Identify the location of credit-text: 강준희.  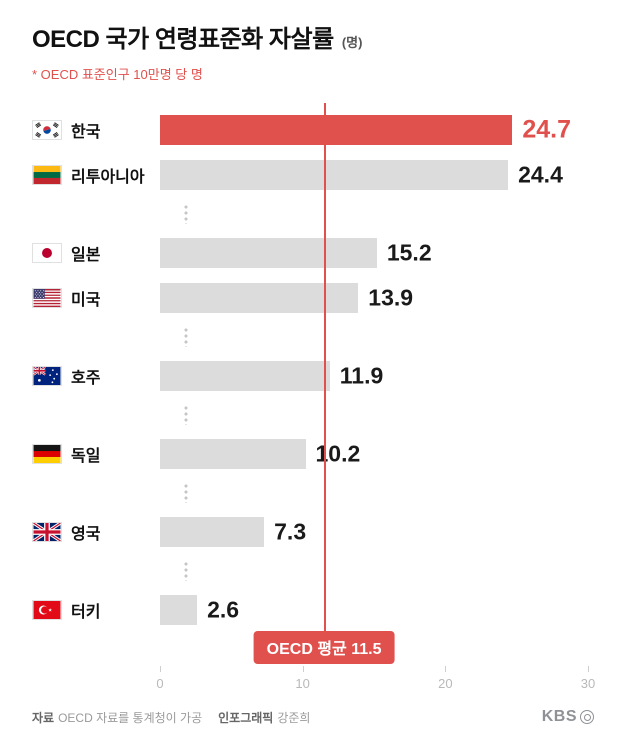
(294, 717).